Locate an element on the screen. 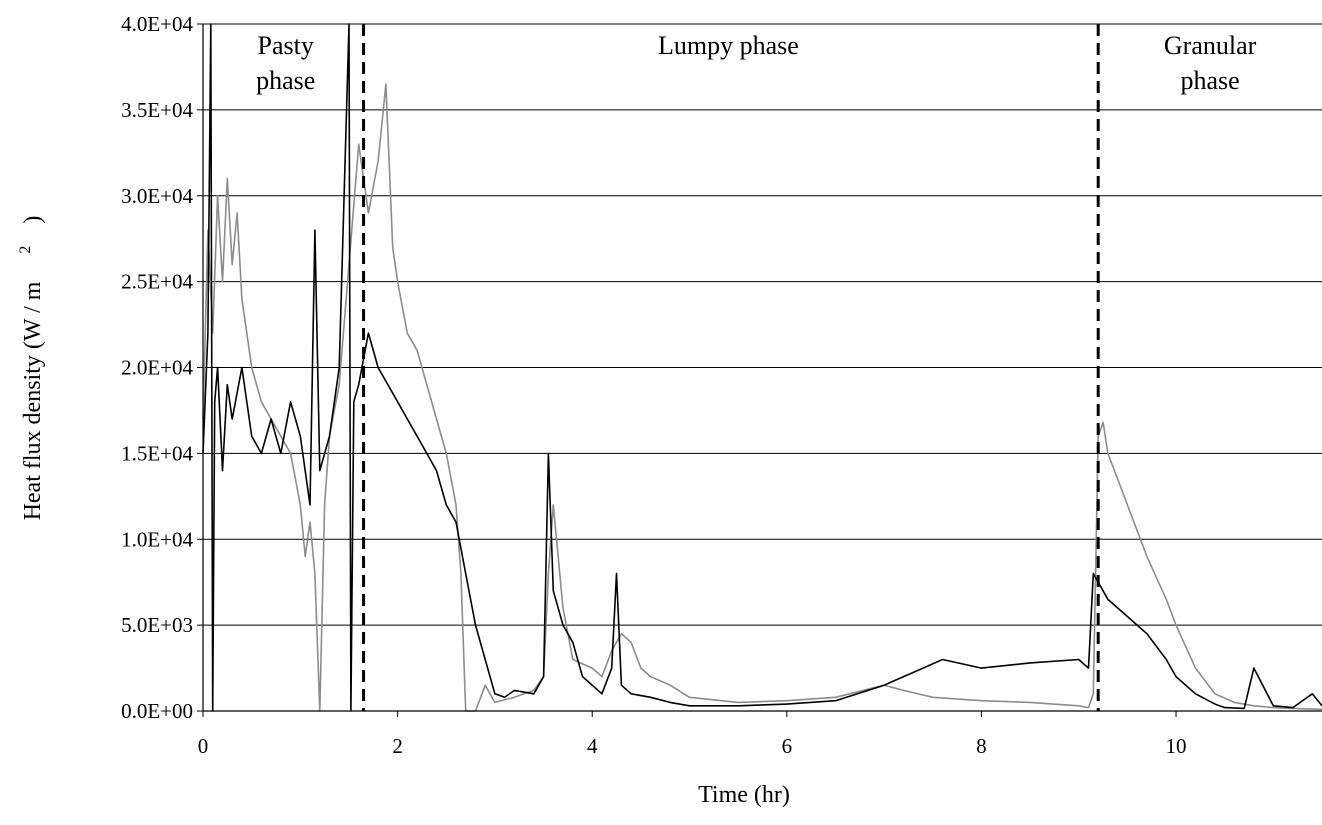  phase-labels: Pasty phase Lumpy phase Granular phase is located at coordinates (756, 63).